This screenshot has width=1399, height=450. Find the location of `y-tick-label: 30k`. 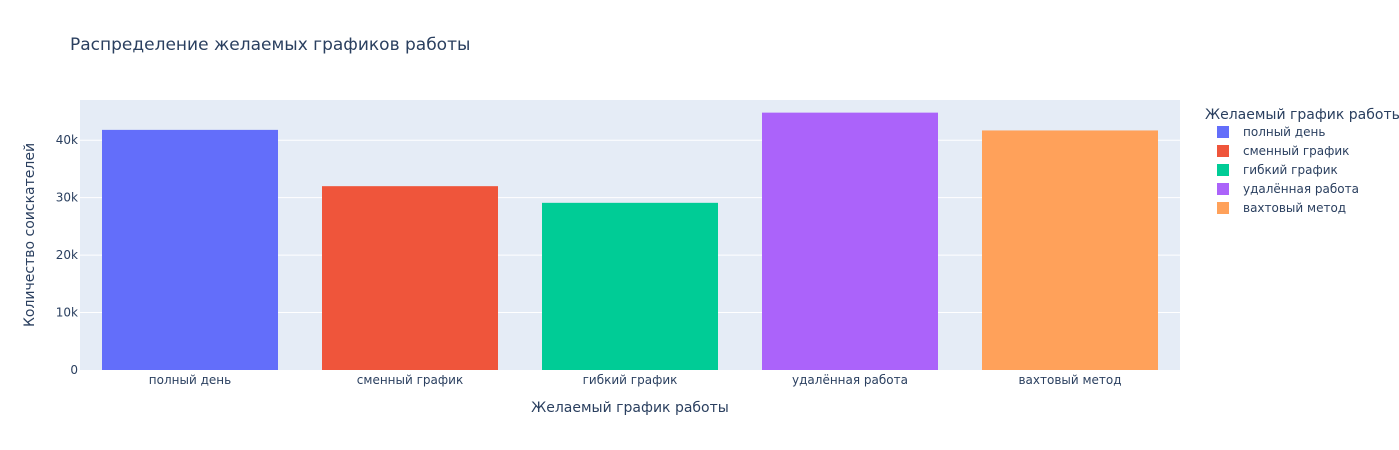

y-tick-label: 30k is located at coordinates (67, 198).